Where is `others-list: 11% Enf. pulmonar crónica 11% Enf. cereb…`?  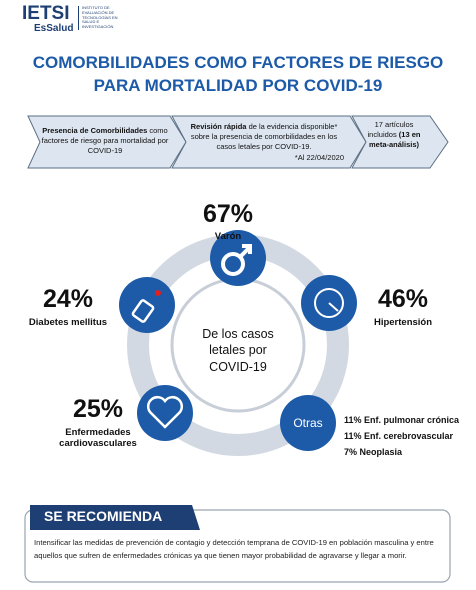
others-list: 11% Enf. pulmonar crónica 11% Enf. cereb… is located at coordinates (401, 436).